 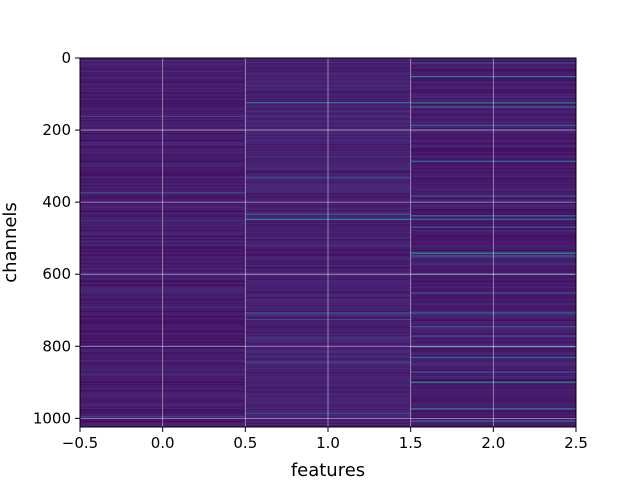 What do you see at coordinates (328, 470) in the screenshot?
I see `x-axis-label: features` at bounding box center [328, 470].